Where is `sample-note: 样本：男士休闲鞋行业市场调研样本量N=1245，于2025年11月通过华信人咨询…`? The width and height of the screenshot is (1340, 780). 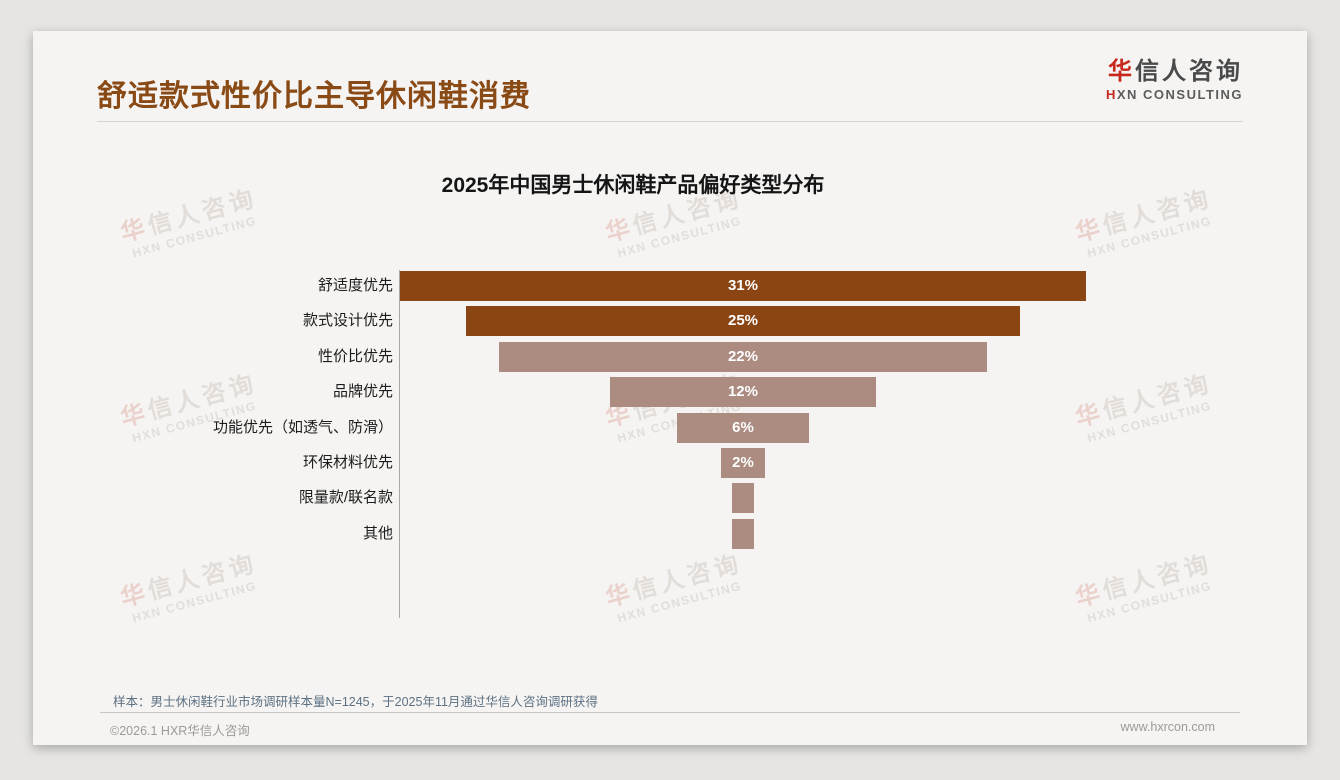
sample-note: 样本：男士休闲鞋行业市场调研样本量N=1245，于2025年11月通过华信人咨询… is located at coordinates (355, 702).